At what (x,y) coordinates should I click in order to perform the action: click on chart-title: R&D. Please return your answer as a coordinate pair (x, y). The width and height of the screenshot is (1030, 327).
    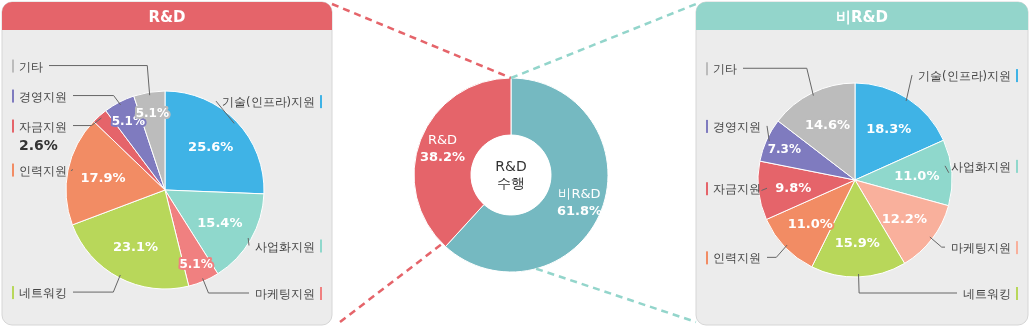
    Looking at the image, I should click on (167, 17).